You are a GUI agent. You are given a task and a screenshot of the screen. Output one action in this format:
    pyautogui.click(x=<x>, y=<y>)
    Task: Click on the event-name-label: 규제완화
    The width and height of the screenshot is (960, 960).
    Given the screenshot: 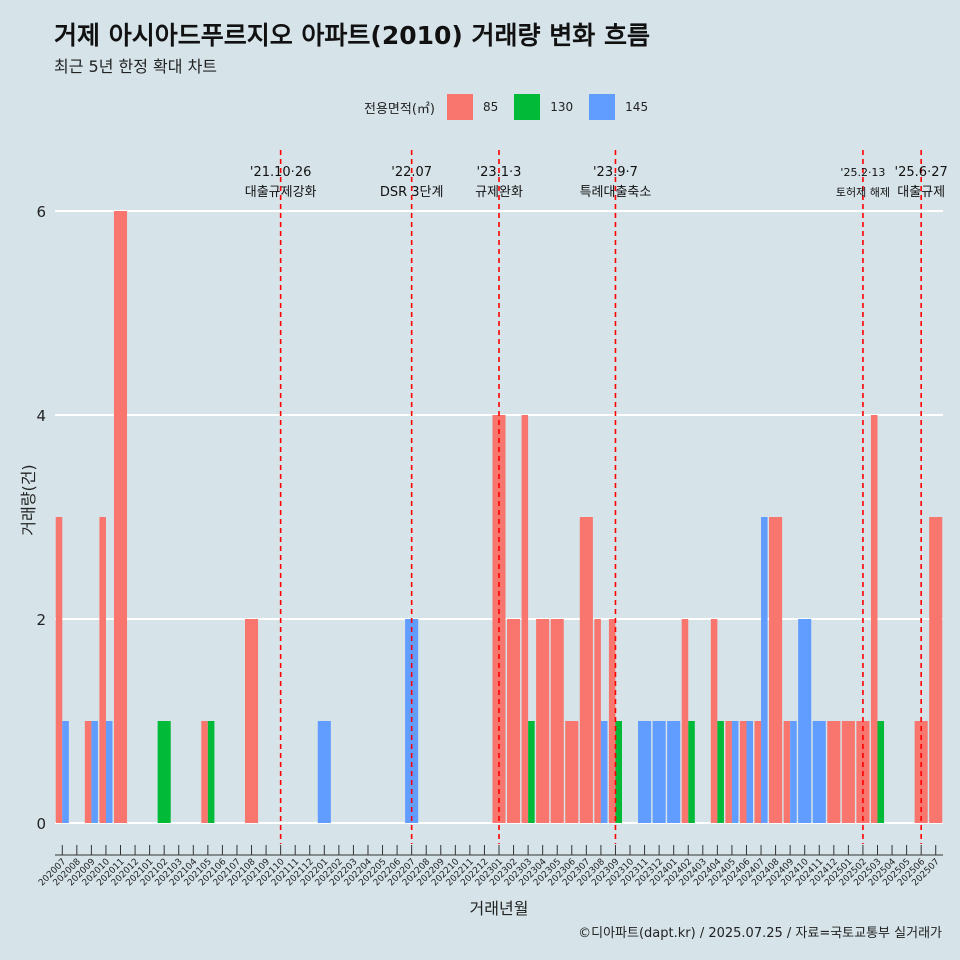 What is the action you would take?
    pyautogui.click(x=499, y=192)
    